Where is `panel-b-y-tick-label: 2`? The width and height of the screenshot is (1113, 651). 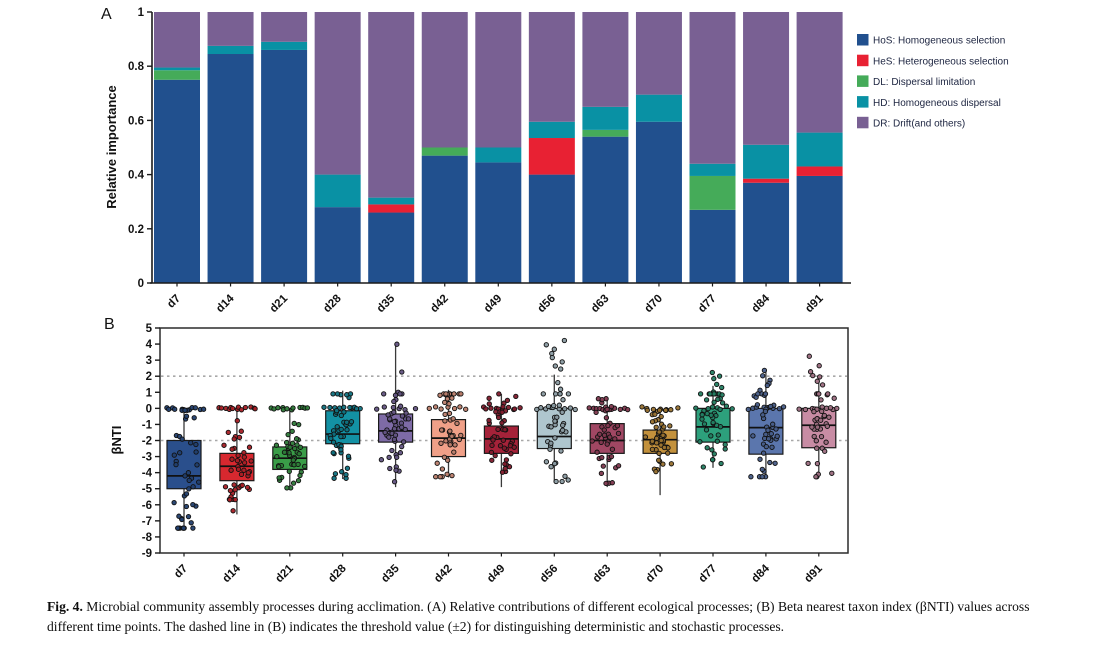 panel-b-y-tick-label: 2 is located at coordinates (149, 377).